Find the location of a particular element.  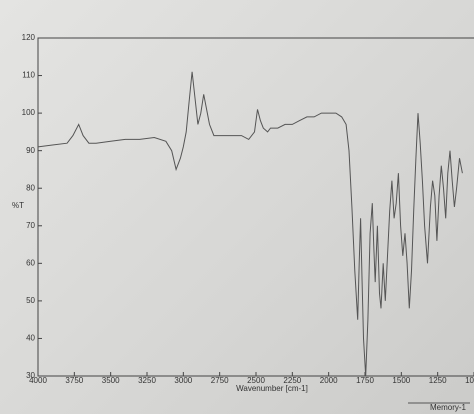

x-tick-label: 2000 is located at coordinates (329, 380).